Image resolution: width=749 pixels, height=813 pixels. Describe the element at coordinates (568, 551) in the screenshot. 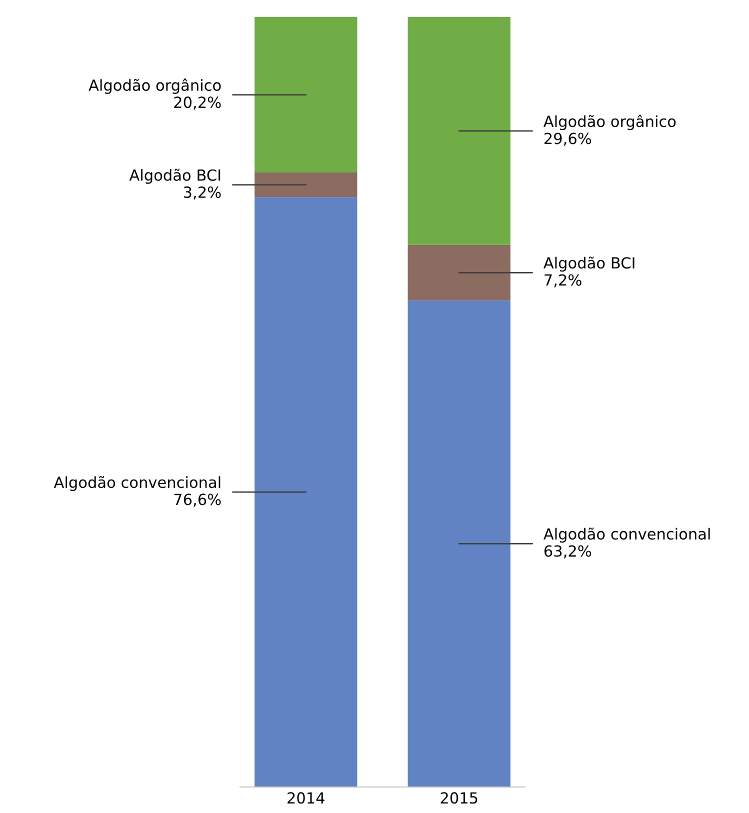

I see `data-label: 63,2%` at that location.